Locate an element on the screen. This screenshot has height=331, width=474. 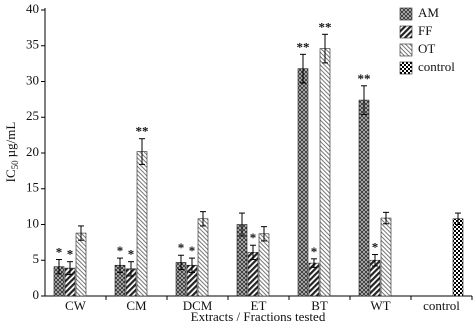
y-tick-label: 15 is located at coordinates (32, 187).